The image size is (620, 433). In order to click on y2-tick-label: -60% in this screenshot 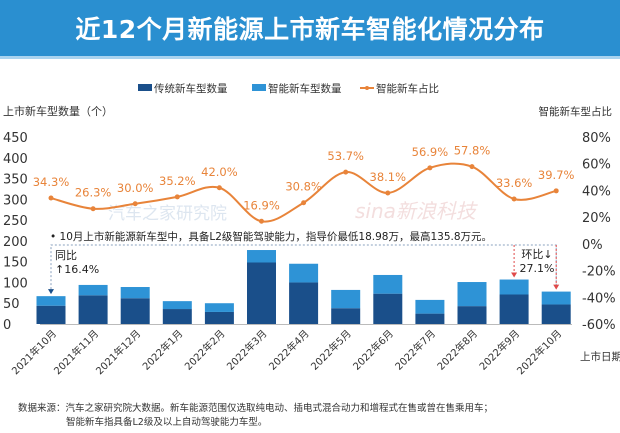, I will do `click(599, 325)`.